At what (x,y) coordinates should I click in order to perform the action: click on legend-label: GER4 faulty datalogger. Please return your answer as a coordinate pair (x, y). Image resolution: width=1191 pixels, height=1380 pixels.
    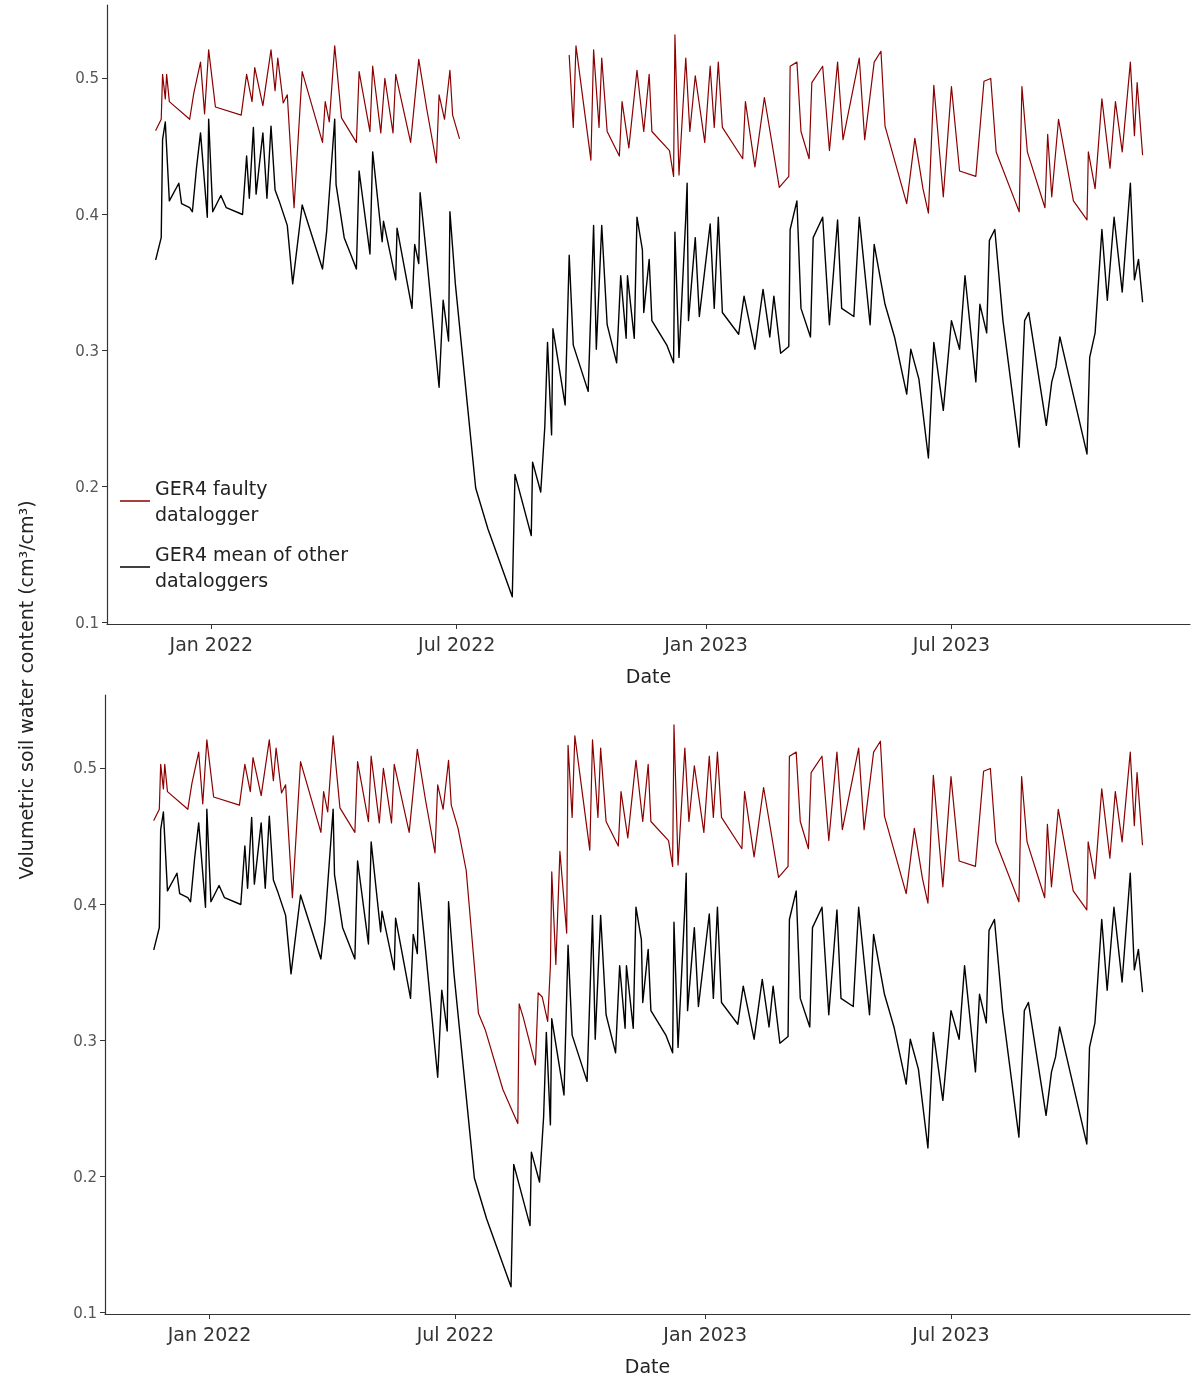
    Looking at the image, I should click on (214, 501).